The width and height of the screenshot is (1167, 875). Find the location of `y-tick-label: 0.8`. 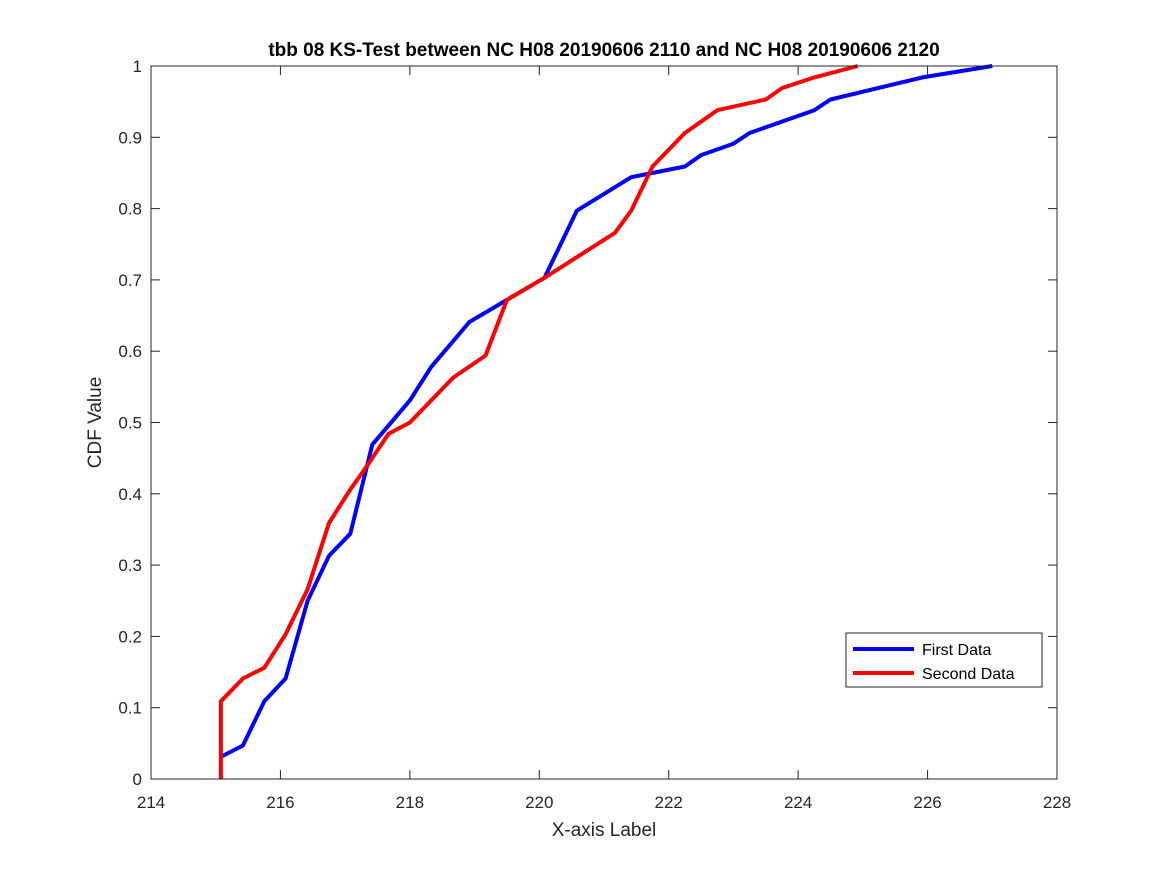

y-tick-label: 0.8 is located at coordinates (130, 209).